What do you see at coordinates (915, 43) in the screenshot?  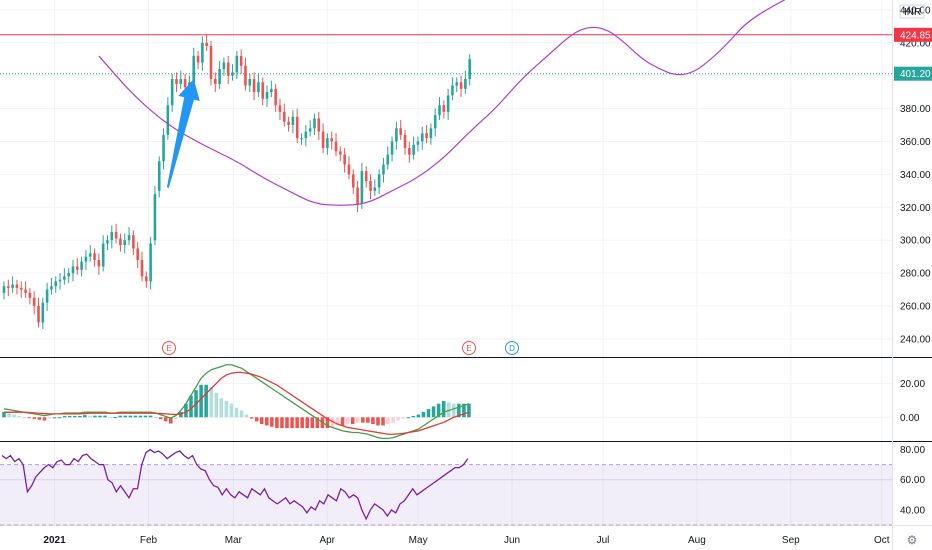 I see `y-tick-label: 420.00` at bounding box center [915, 43].